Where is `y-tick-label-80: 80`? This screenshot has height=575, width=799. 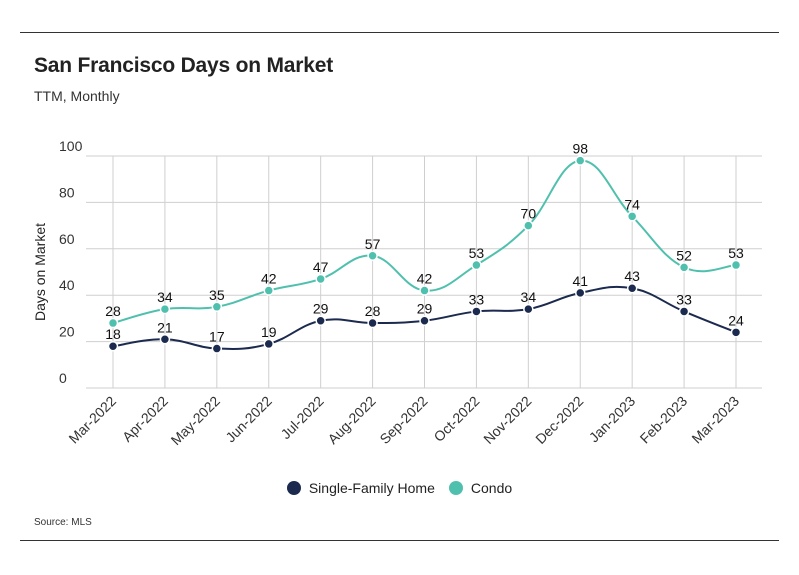
y-tick-label-80: 80 is located at coordinates (67, 192).